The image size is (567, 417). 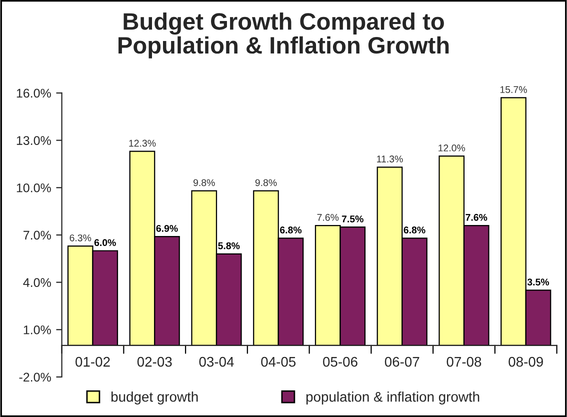 I want to click on x-tick-label: 04-05, so click(x=278, y=361).